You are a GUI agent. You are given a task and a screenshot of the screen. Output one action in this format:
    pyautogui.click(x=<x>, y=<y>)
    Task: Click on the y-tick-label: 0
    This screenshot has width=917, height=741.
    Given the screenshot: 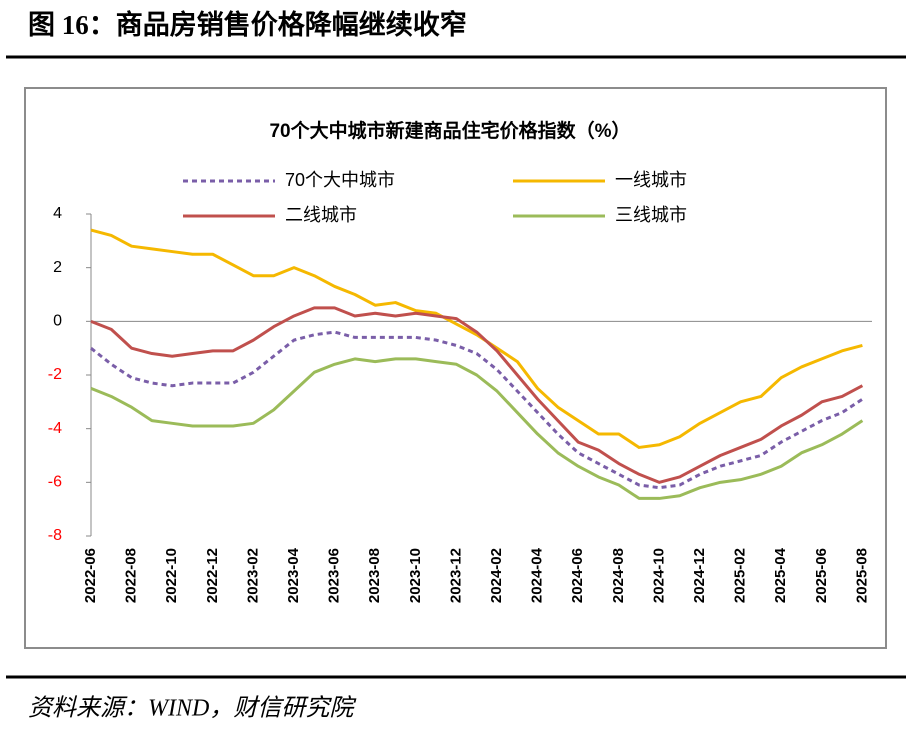 What is the action you would take?
    pyautogui.click(x=57, y=321)
    